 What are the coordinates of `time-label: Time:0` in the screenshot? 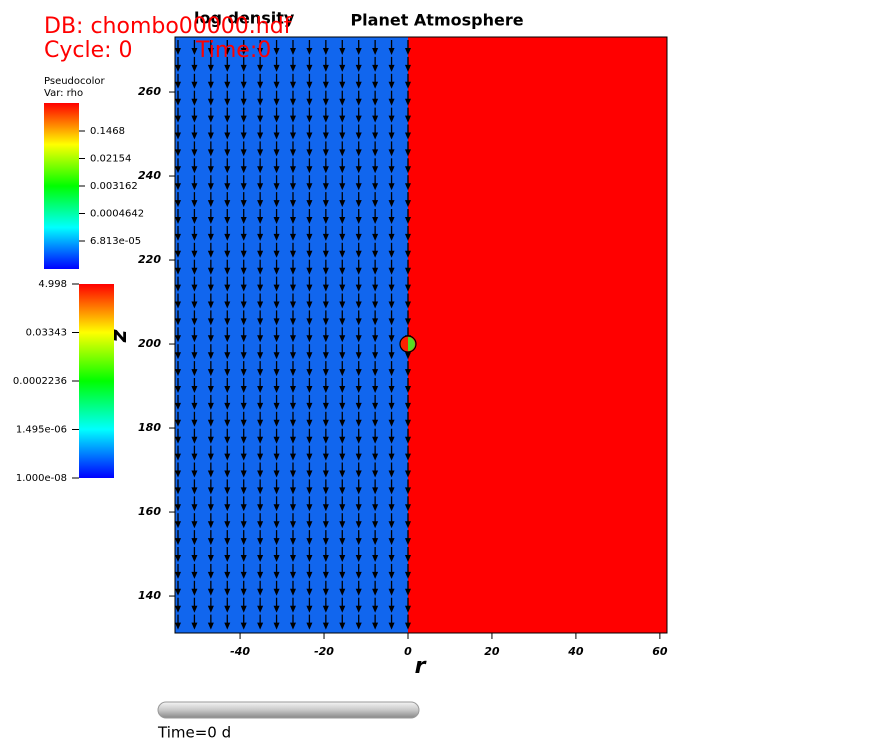 It's located at (233, 50).